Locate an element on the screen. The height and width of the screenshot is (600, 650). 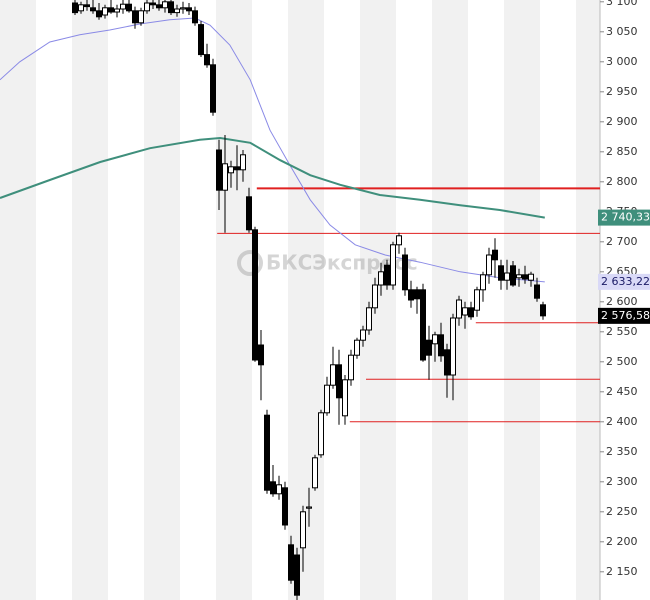
y-tick-label: 2 400 is located at coordinates (622, 421).